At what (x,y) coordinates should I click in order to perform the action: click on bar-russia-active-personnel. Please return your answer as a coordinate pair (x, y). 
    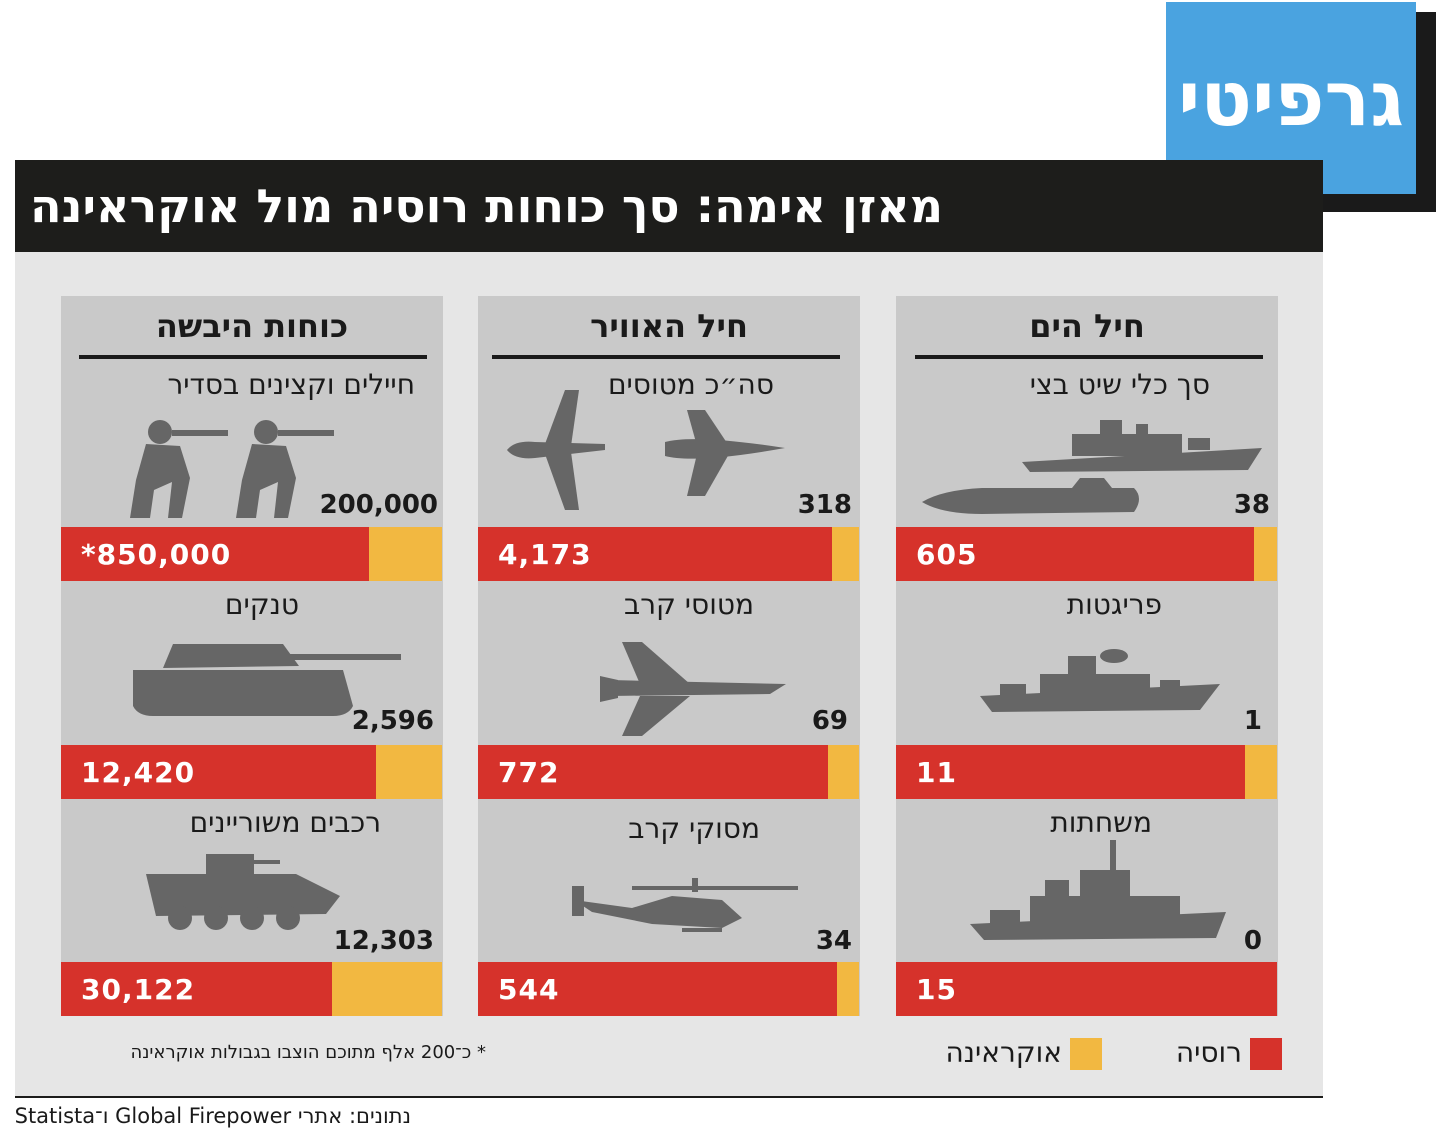
    Looking at the image, I should click on (215, 554).